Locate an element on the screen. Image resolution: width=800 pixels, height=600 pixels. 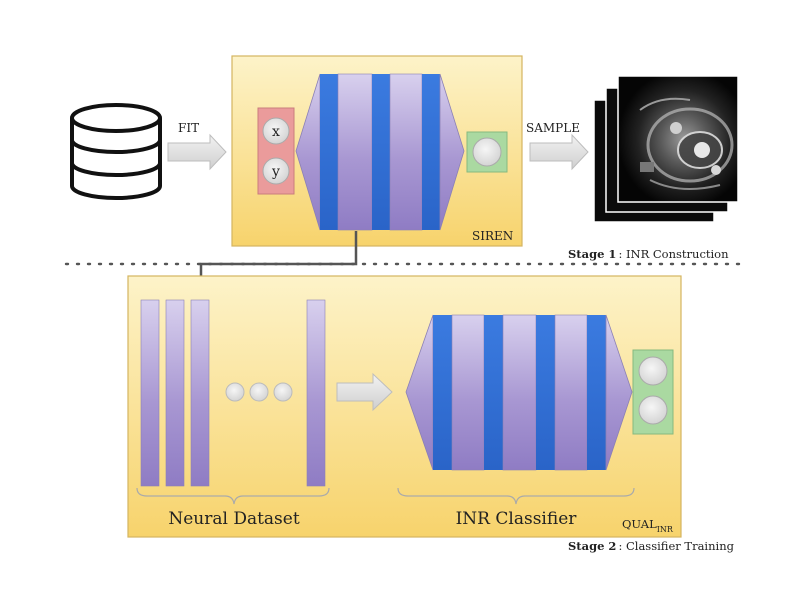
stage2-caption: Stage 2: Classifier Training is located at coordinates (651, 546).